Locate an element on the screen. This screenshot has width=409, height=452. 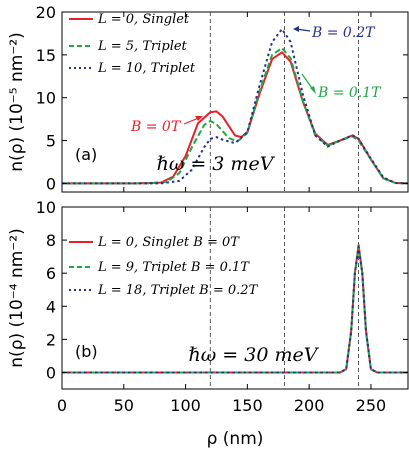
x-tick-label: 50 is located at coordinates (124, 405).